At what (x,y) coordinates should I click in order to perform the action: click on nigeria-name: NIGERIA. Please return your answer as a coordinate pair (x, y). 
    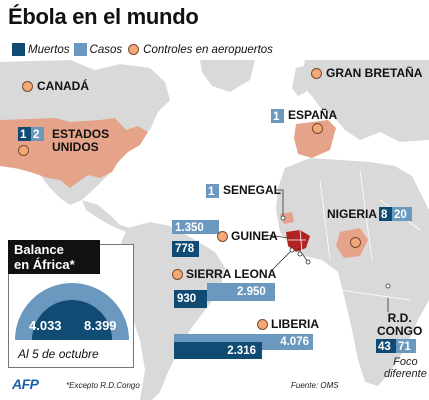
    Looking at the image, I should click on (352, 214).